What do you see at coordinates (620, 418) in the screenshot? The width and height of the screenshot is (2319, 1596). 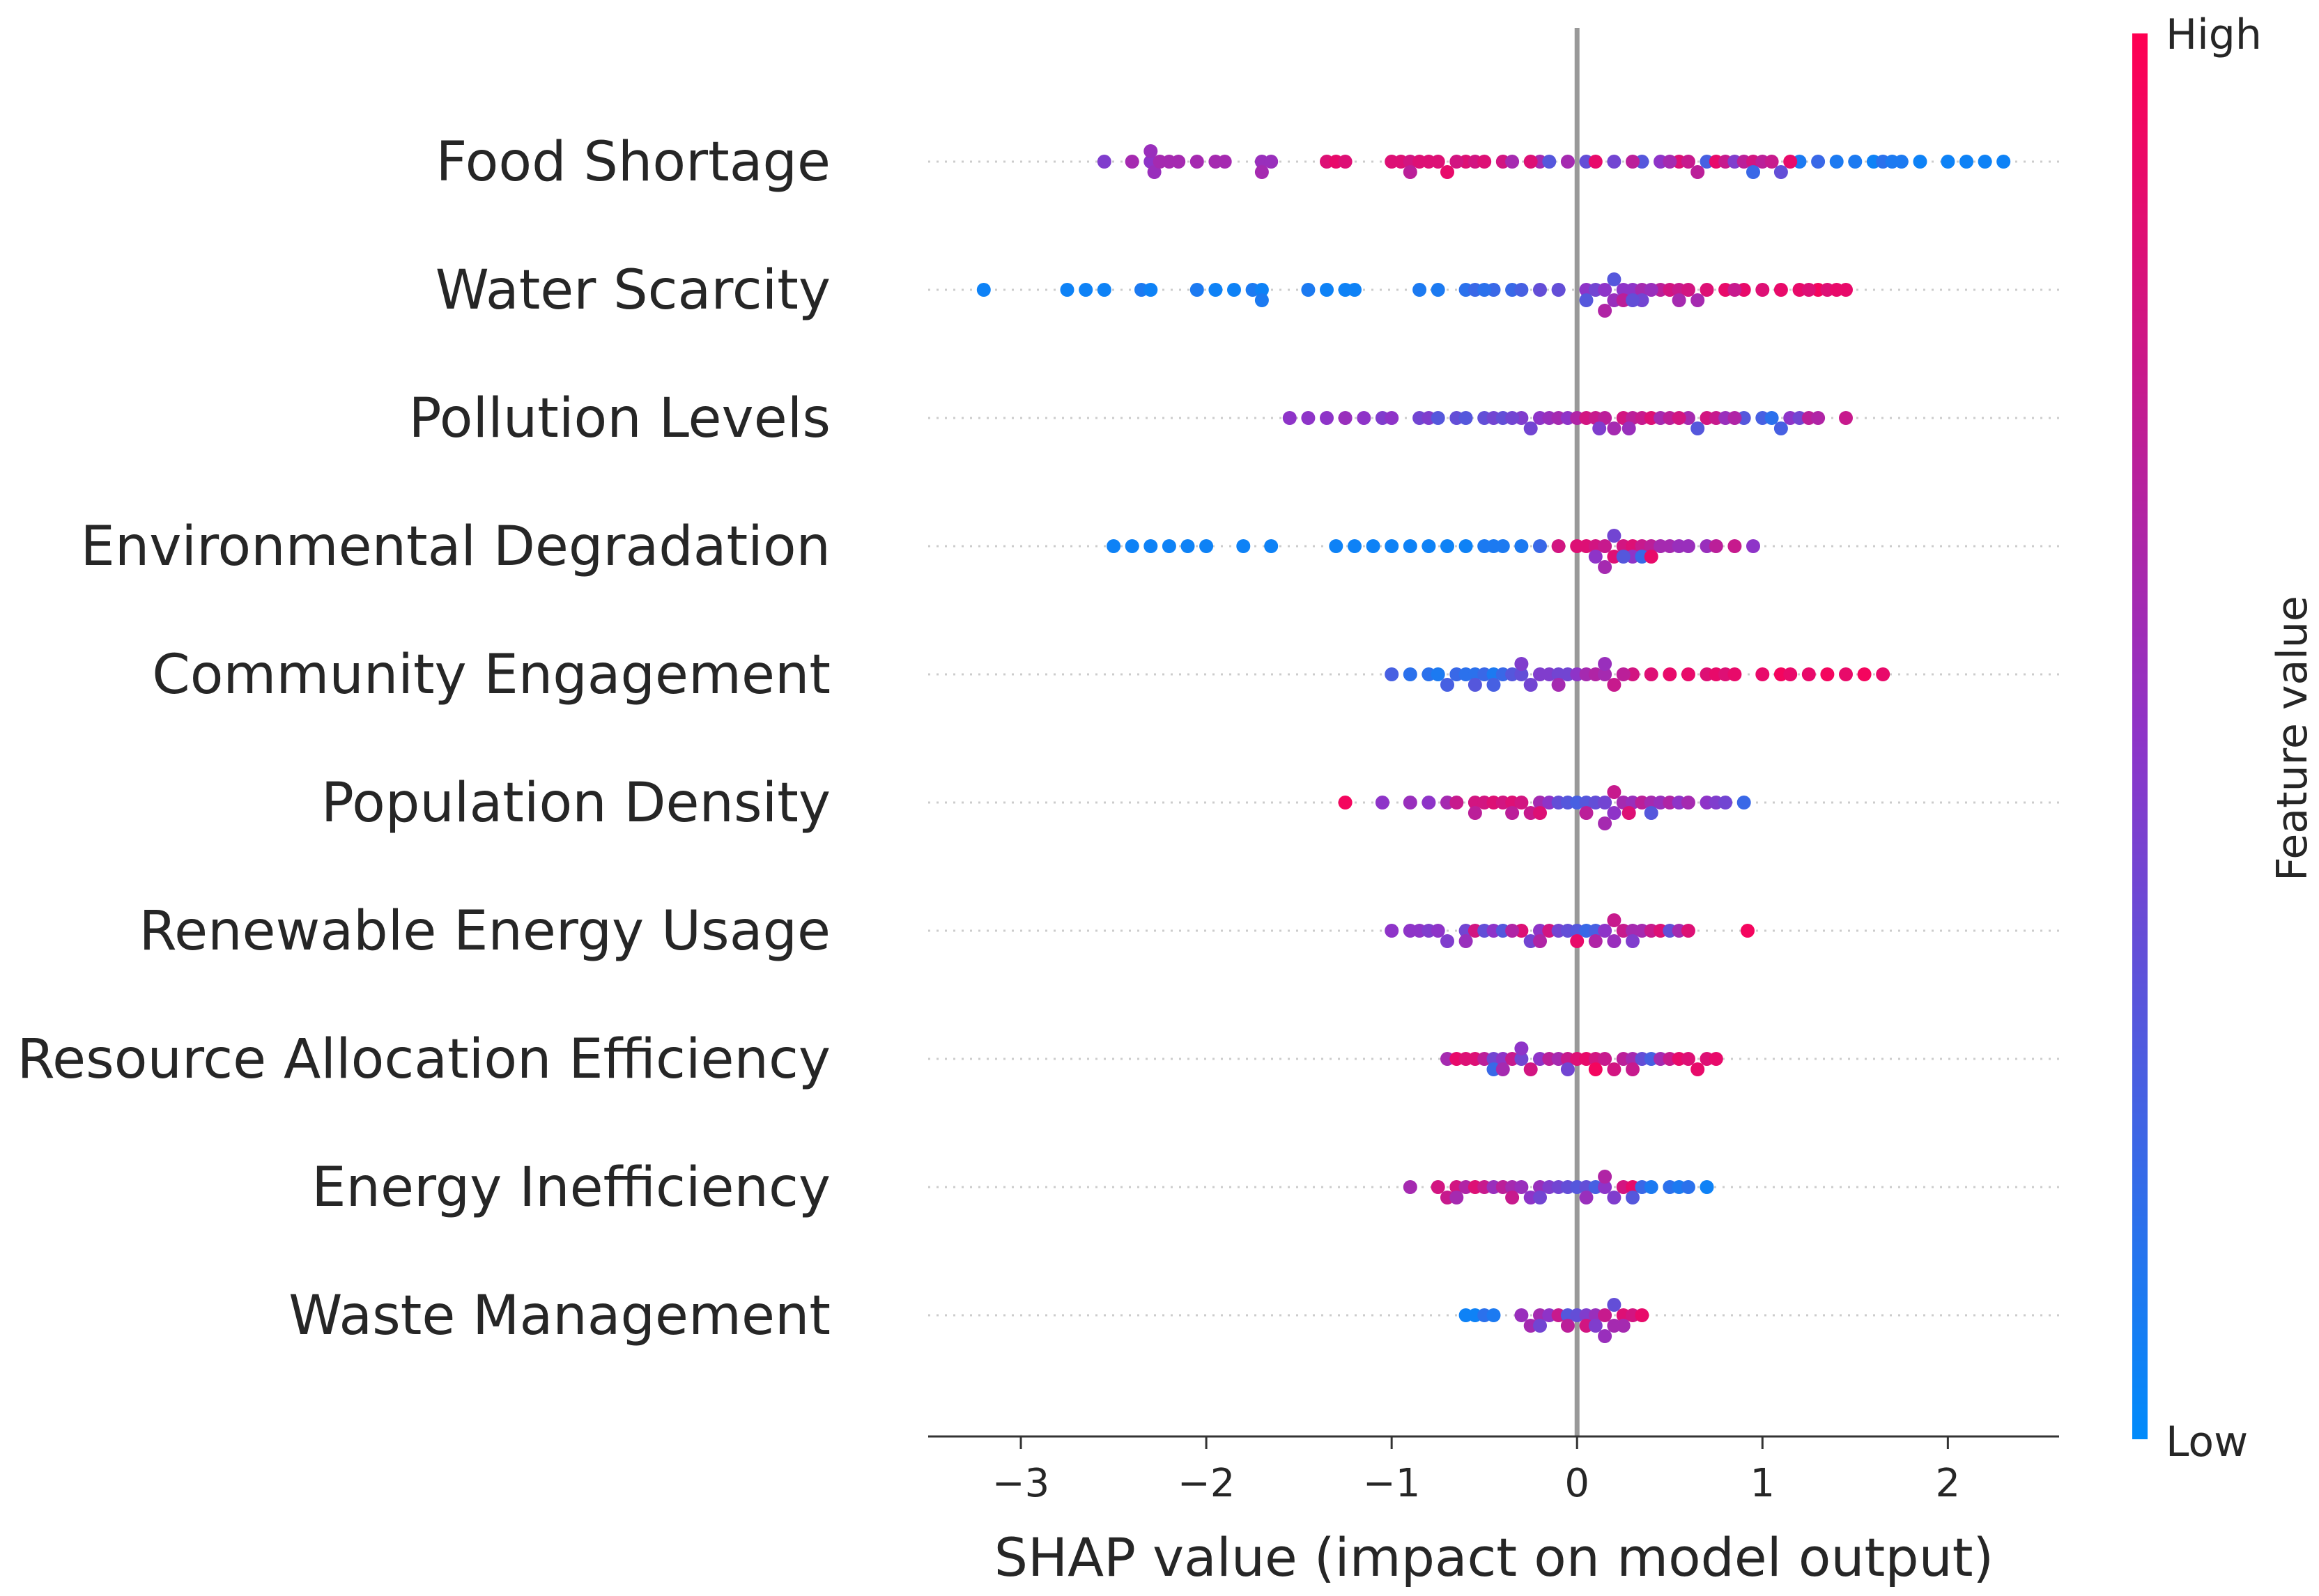 I see `feature-label: Pollution Levels` at bounding box center [620, 418].